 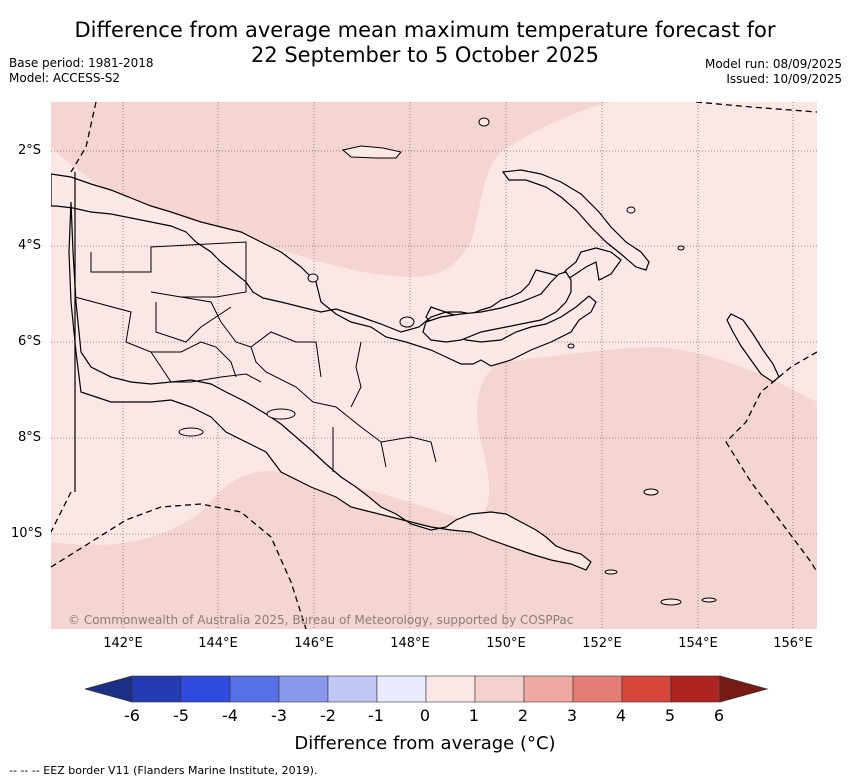 What do you see at coordinates (719, 715) in the screenshot?
I see `colorbar-tick: 6` at bounding box center [719, 715].